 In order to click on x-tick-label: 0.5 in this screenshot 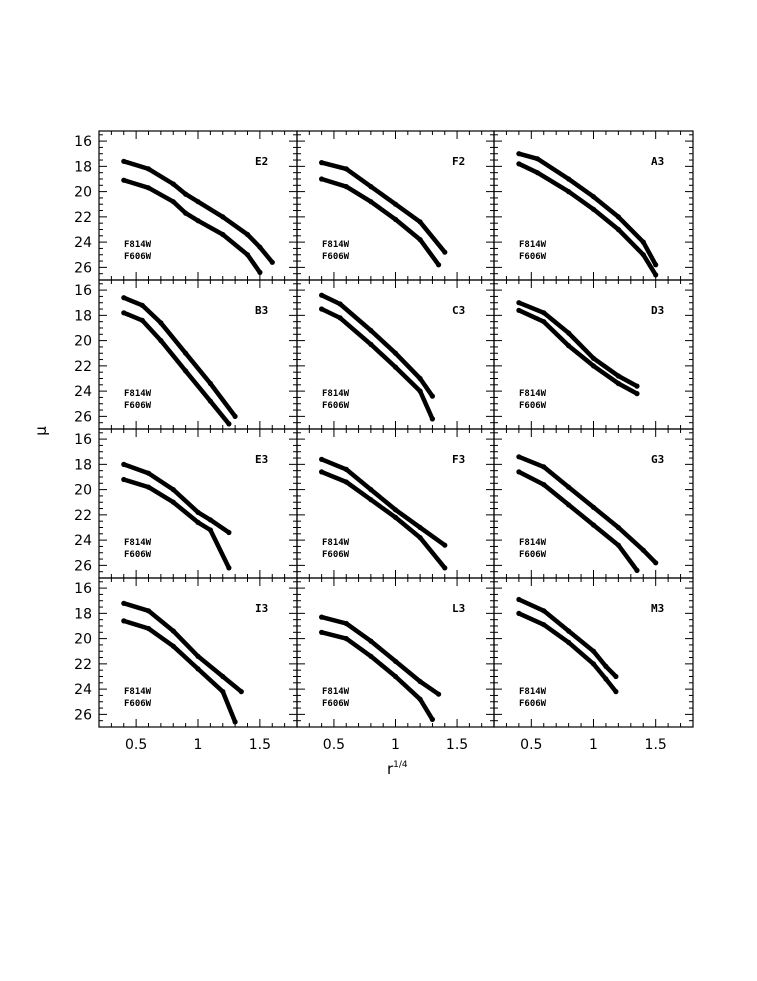, I will do `click(531, 745)`.